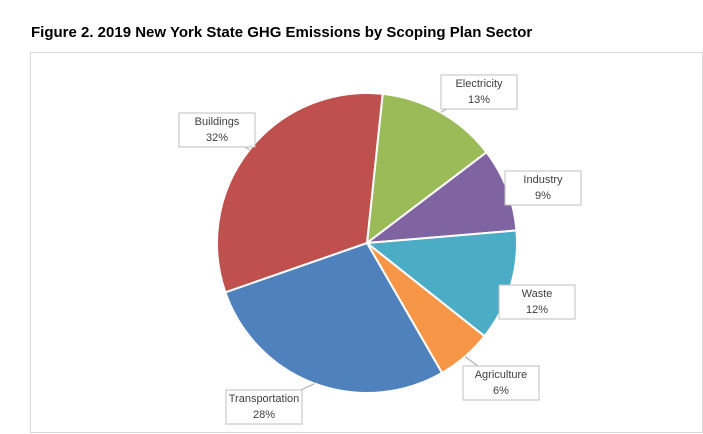 The image size is (703, 434). What do you see at coordinates (543, 180) in the screenshot?
I see `slice-label: Industry` at bounding box center [543, 180].